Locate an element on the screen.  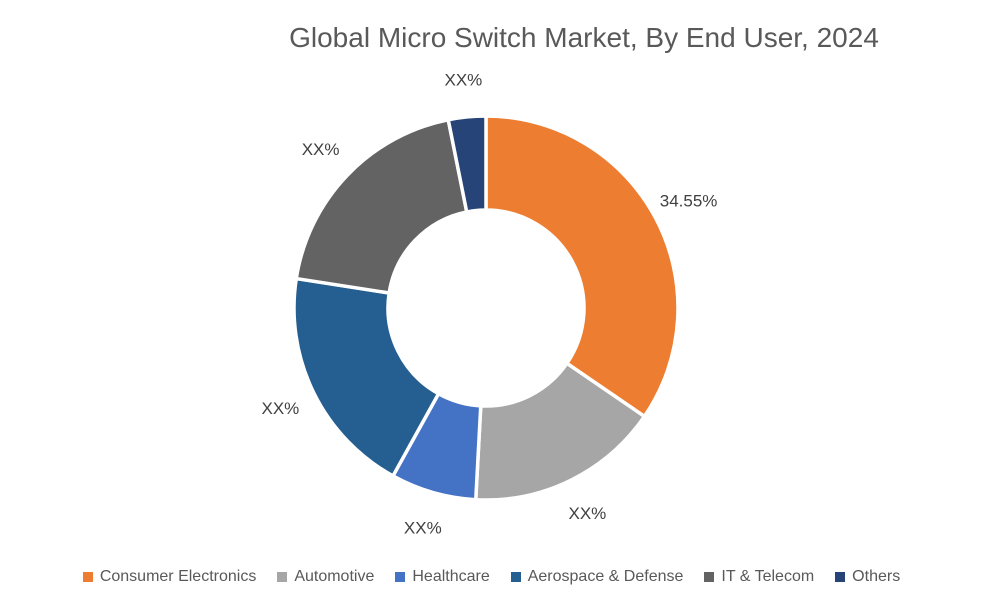
slice-label-healthcare: XX% is located at coordinates (423, 528).